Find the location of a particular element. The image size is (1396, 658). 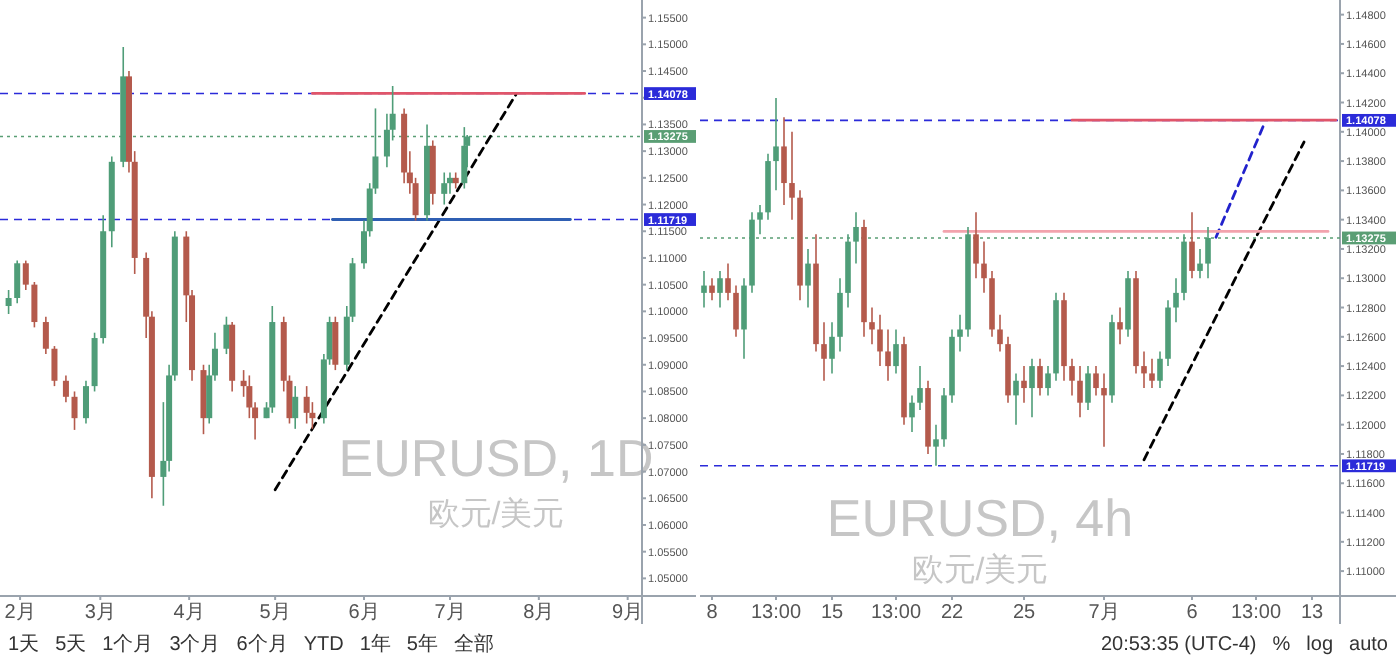

x-tick-label: 25 is located at coordinates (1024, 613).